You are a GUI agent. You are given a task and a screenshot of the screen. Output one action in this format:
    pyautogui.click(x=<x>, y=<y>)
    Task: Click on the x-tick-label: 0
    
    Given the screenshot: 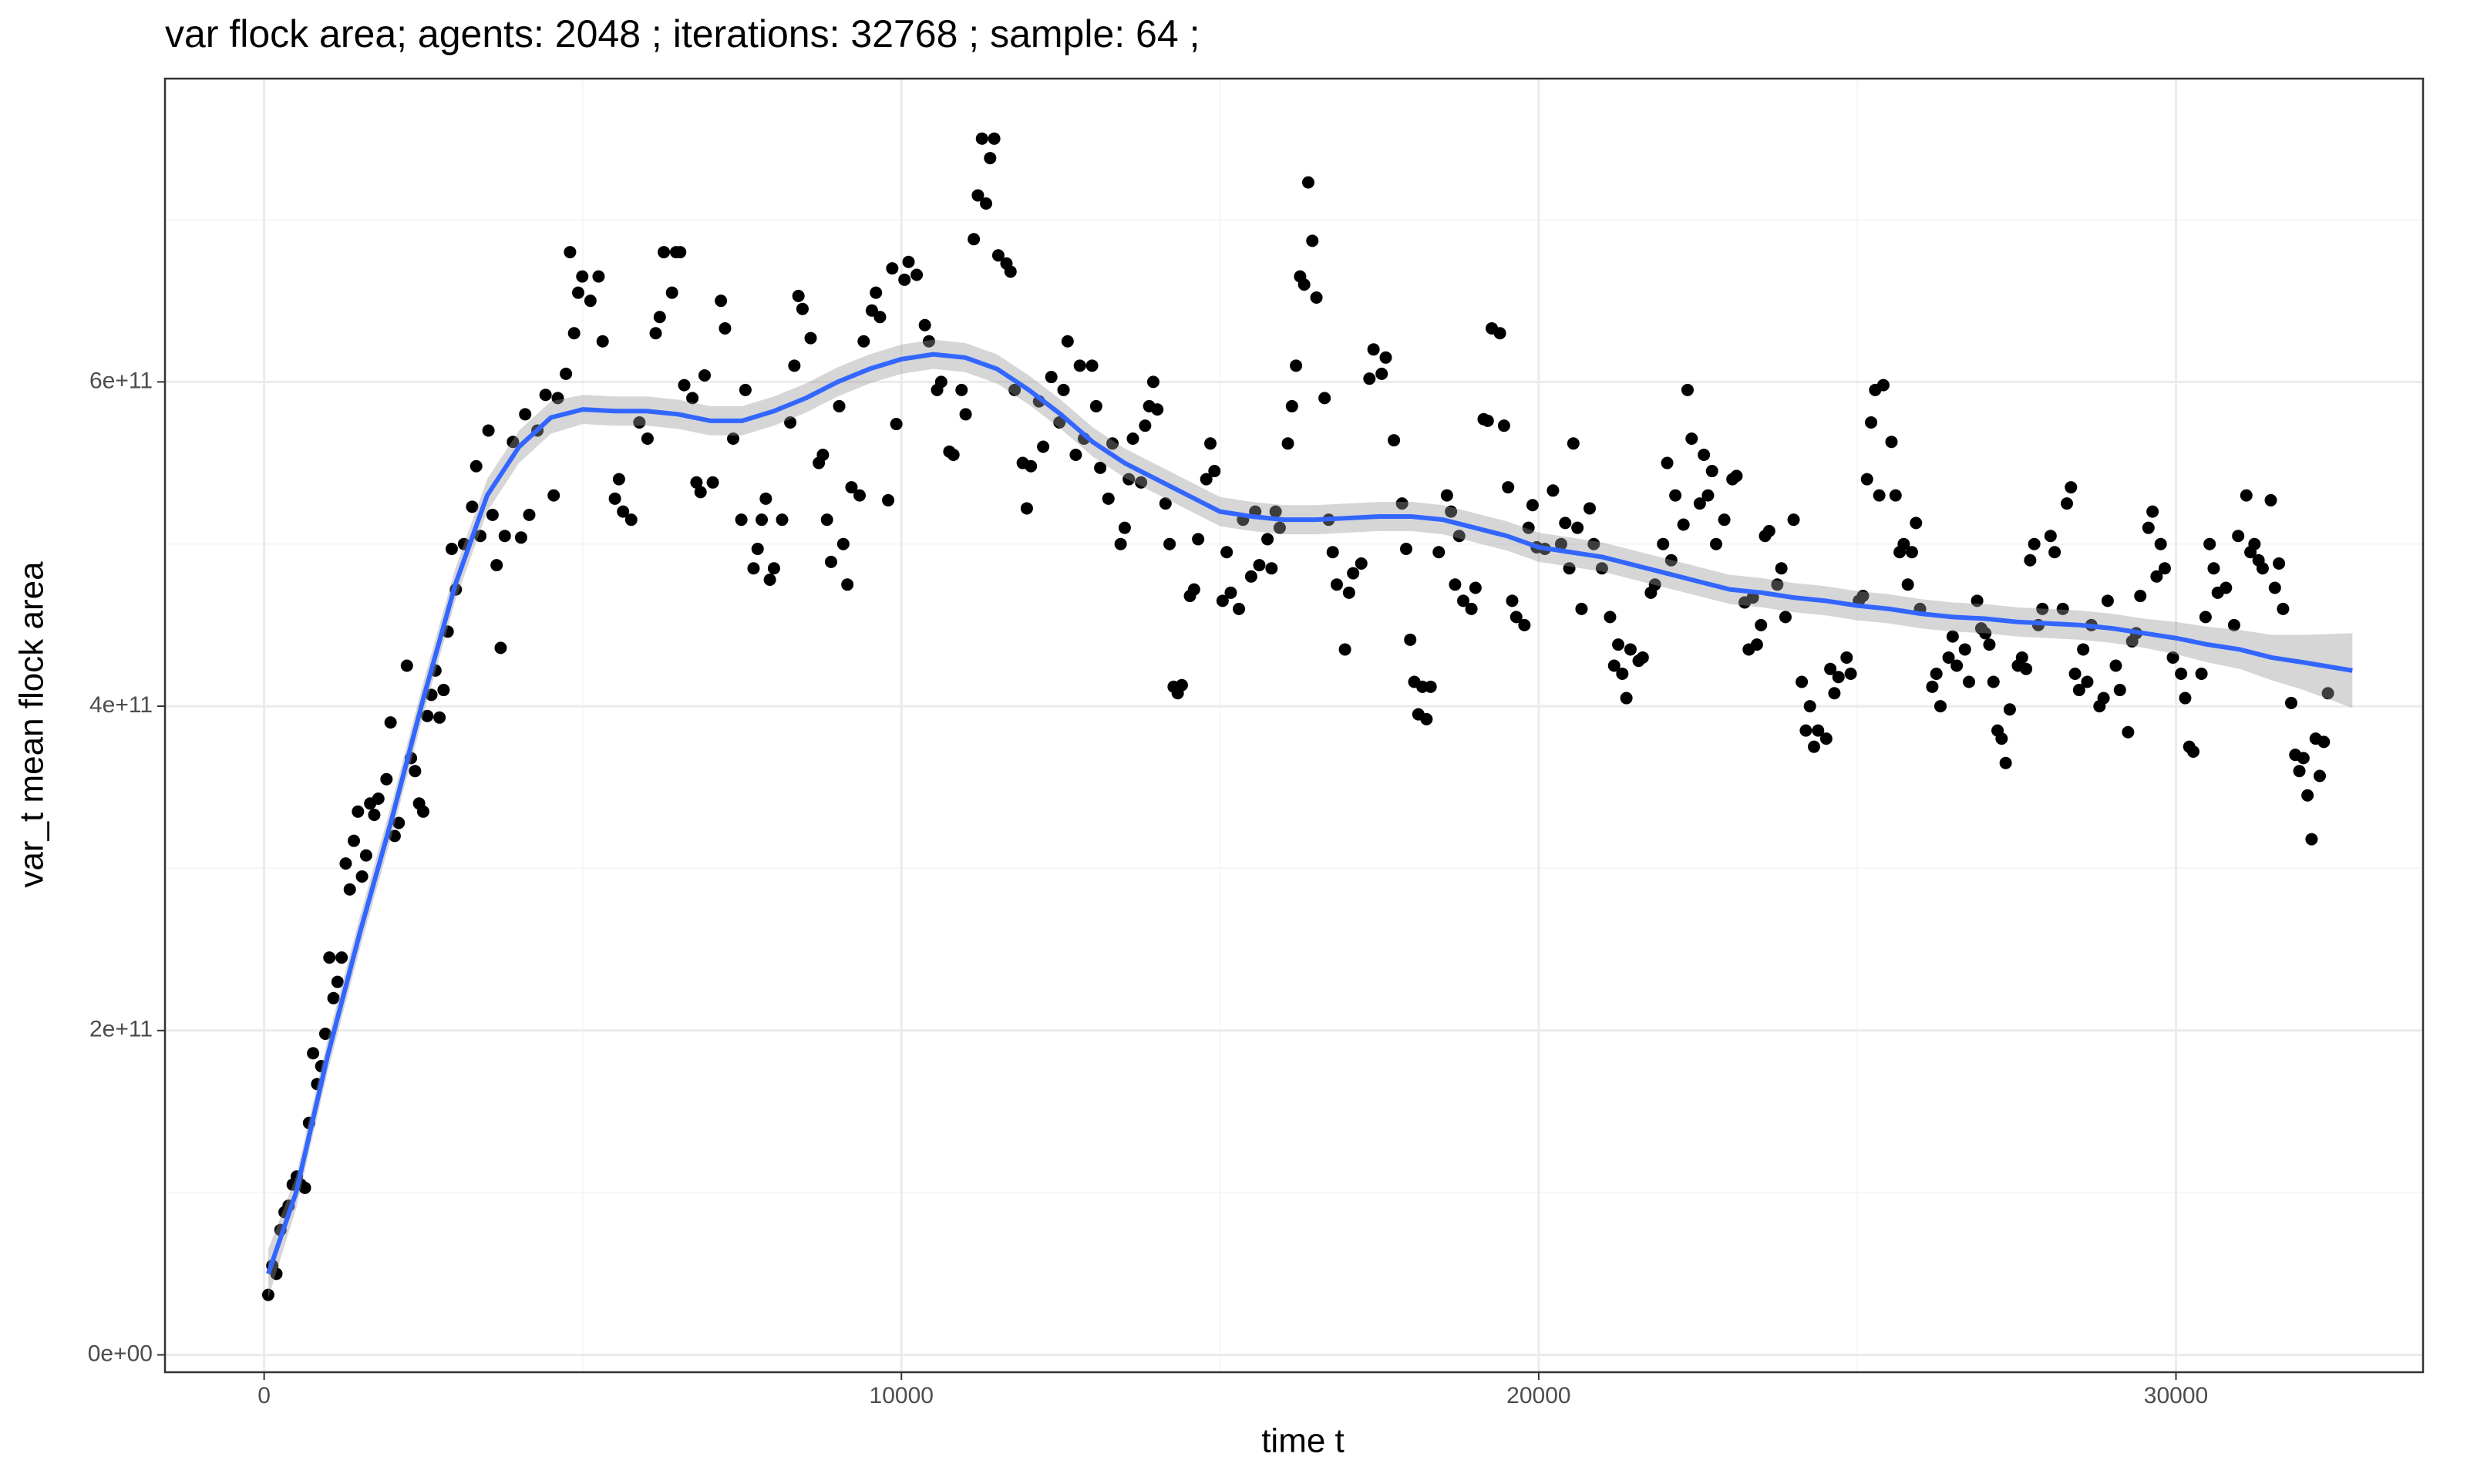 What is the action you would take?
    pyautogui.click(x=264, y=1396)
    